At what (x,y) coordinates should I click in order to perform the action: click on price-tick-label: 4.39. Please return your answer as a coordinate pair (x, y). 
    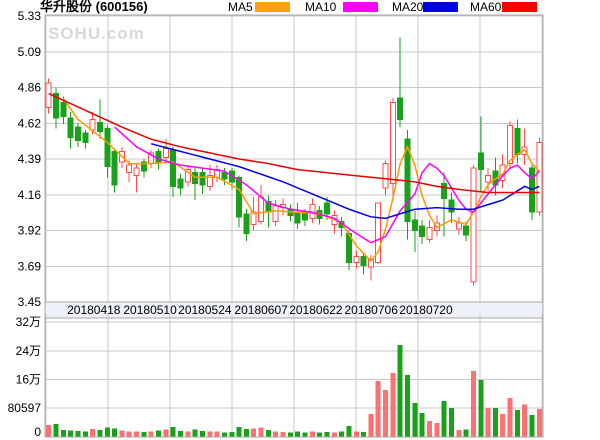
    Looking at the image, I should click on (30, 159).